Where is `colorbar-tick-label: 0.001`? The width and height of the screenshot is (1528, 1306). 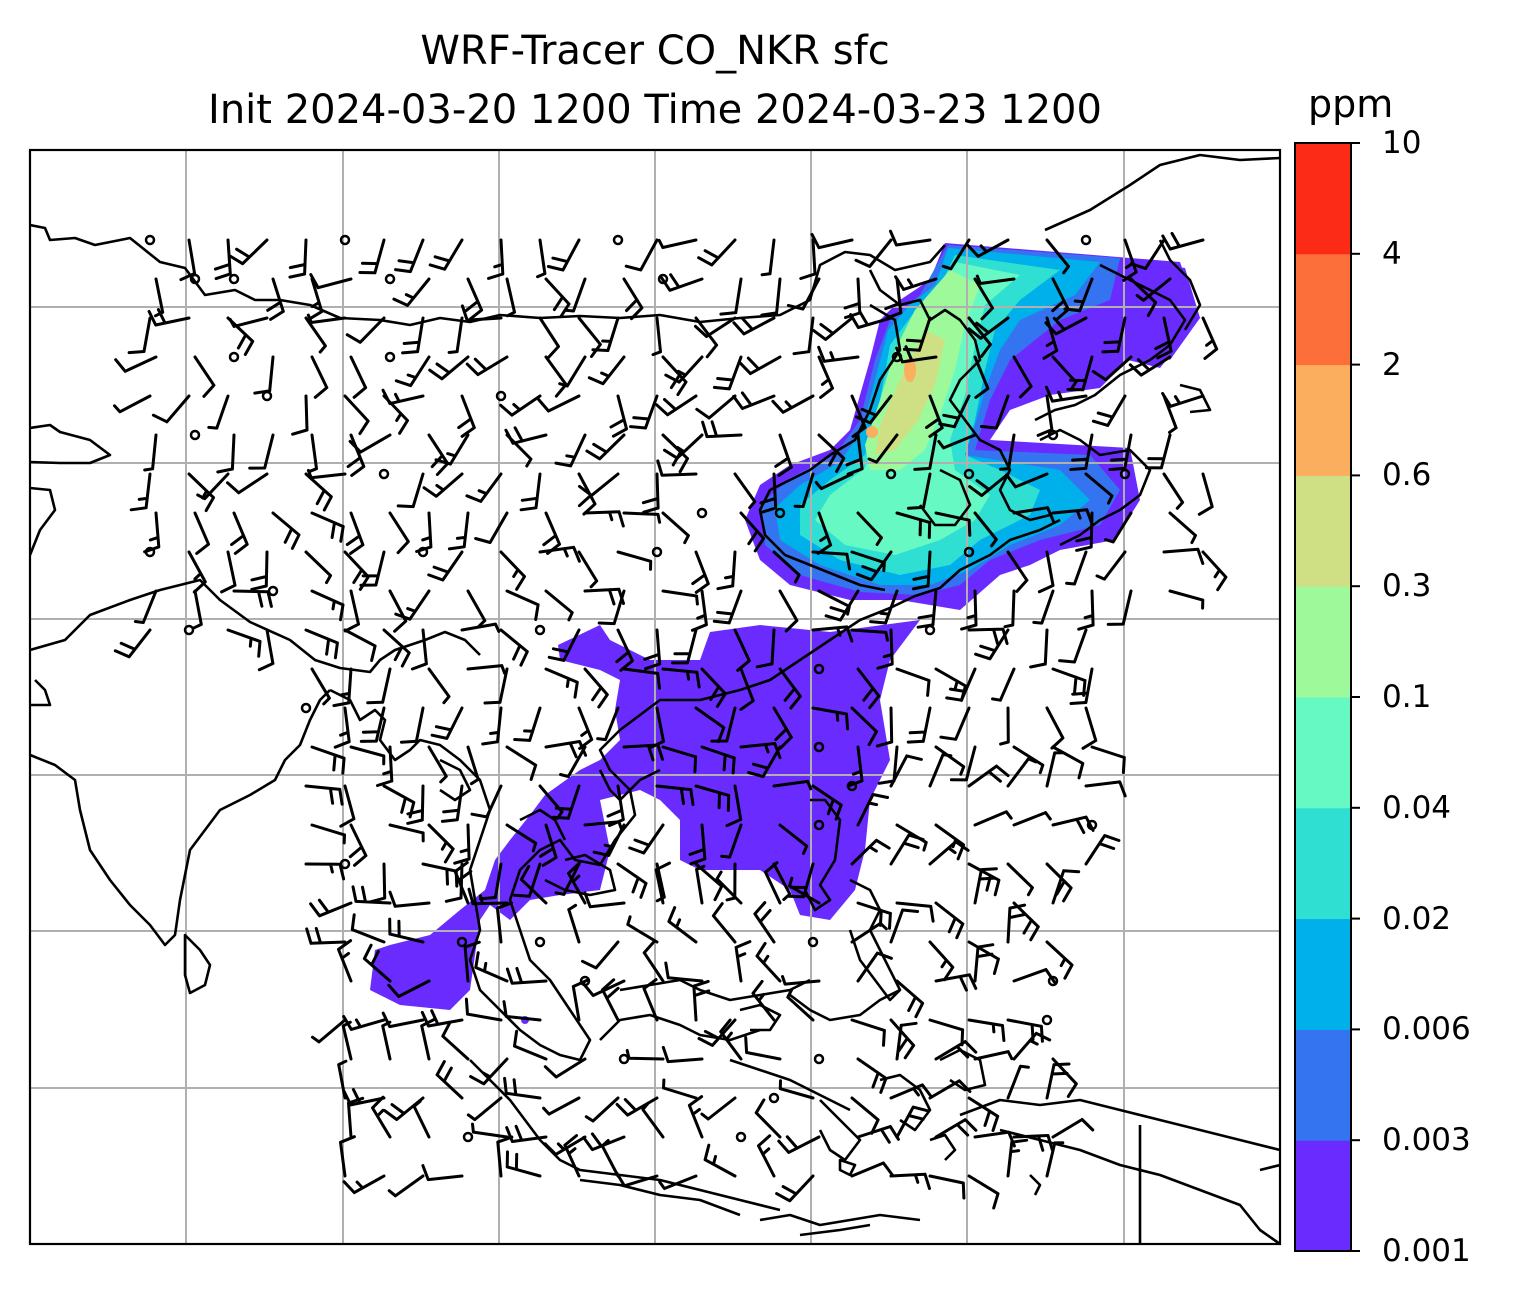 colorbar-tick-label: 0.001 is located at coordinates (1426, 1251).